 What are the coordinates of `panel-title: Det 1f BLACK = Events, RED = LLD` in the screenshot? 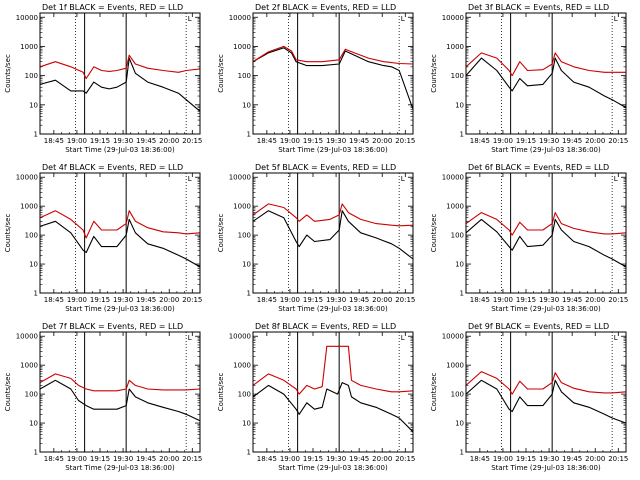 It's located at (112, 7).